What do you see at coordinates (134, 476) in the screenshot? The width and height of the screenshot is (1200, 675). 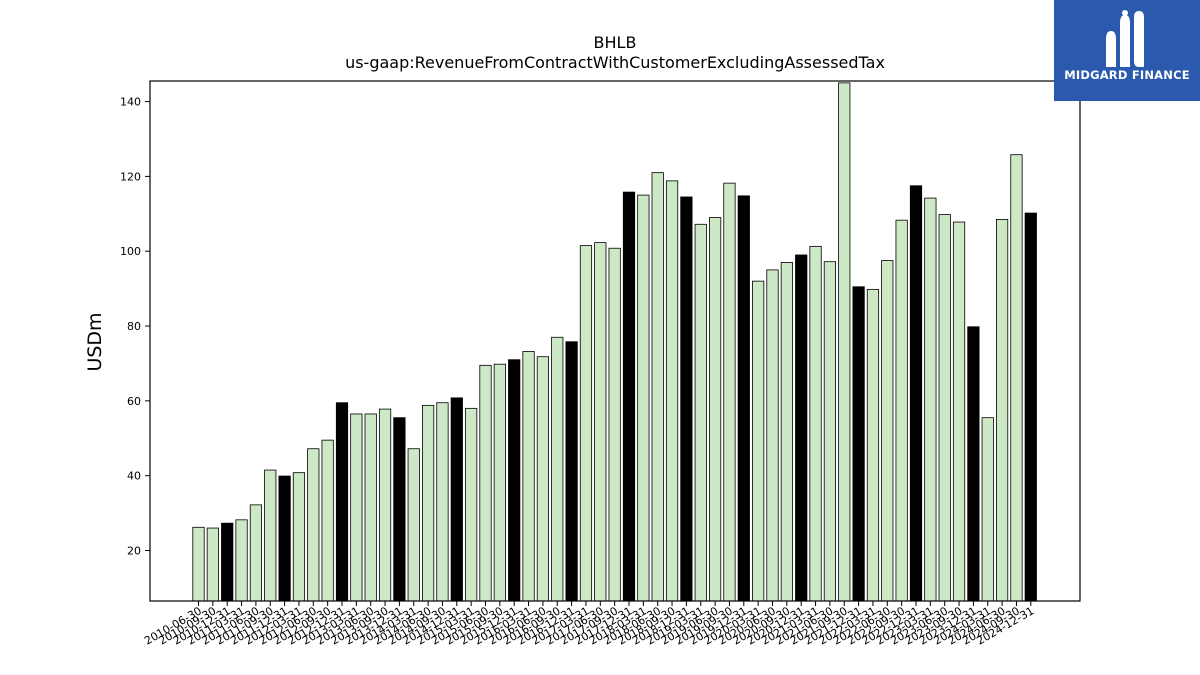 I see `y-tick-label: 40` at bounding box center [134, 476].